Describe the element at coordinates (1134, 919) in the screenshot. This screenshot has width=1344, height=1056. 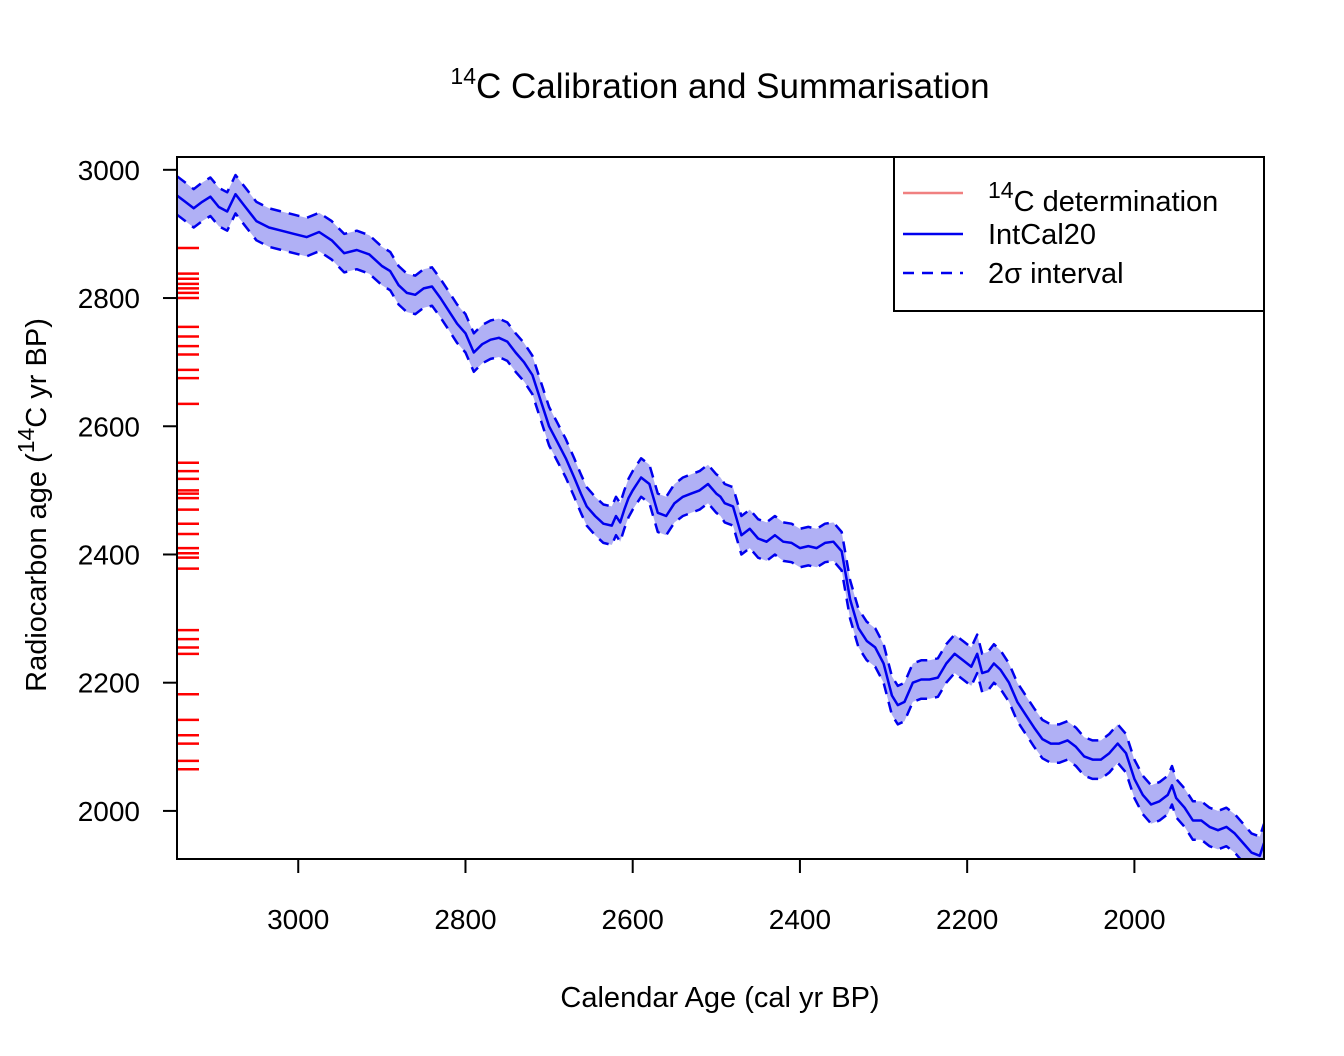
I see `x-tick-label: 2000` at that location.